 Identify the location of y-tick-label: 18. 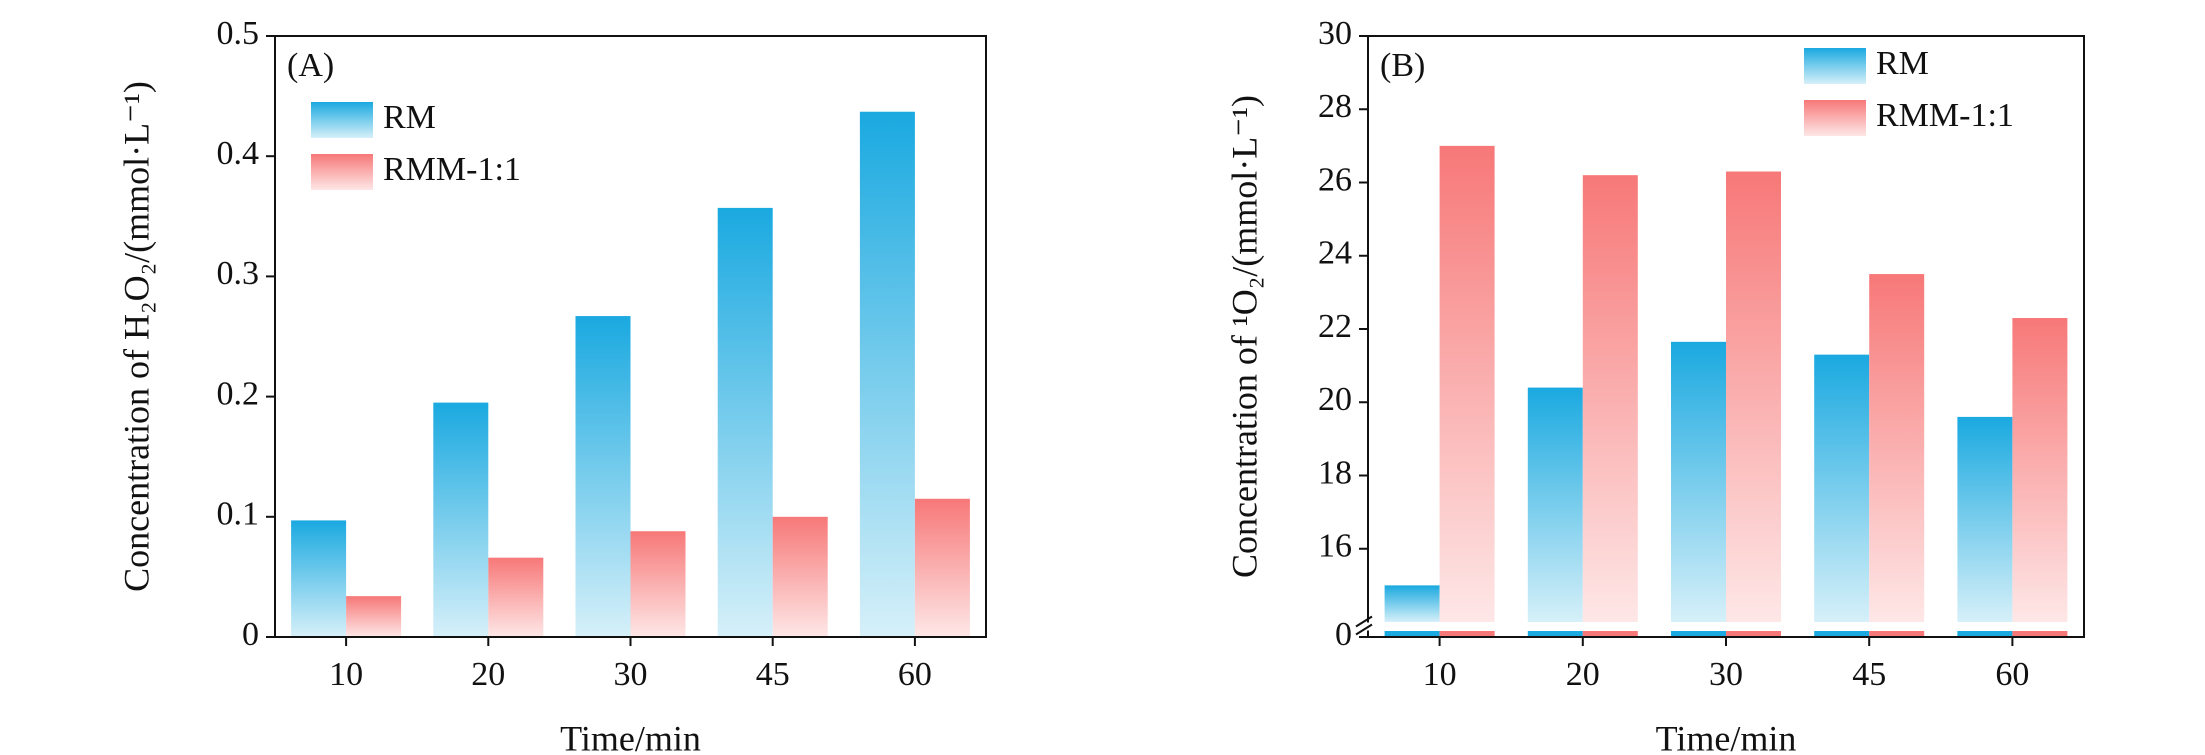
(1335, 472).